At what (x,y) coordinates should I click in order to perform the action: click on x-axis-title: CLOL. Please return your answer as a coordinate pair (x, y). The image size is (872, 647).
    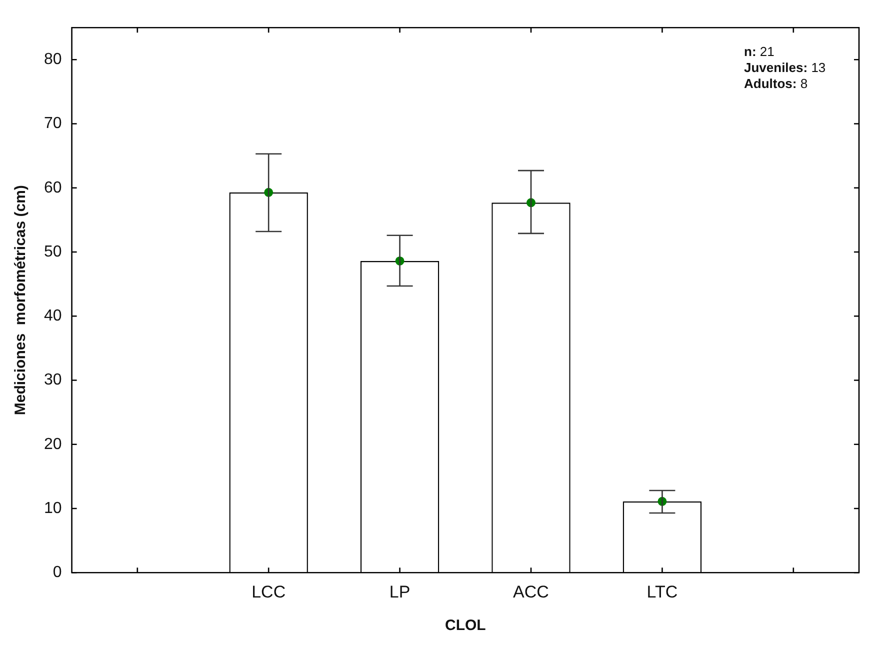
    Looking at the image, I should click on (465, 625).